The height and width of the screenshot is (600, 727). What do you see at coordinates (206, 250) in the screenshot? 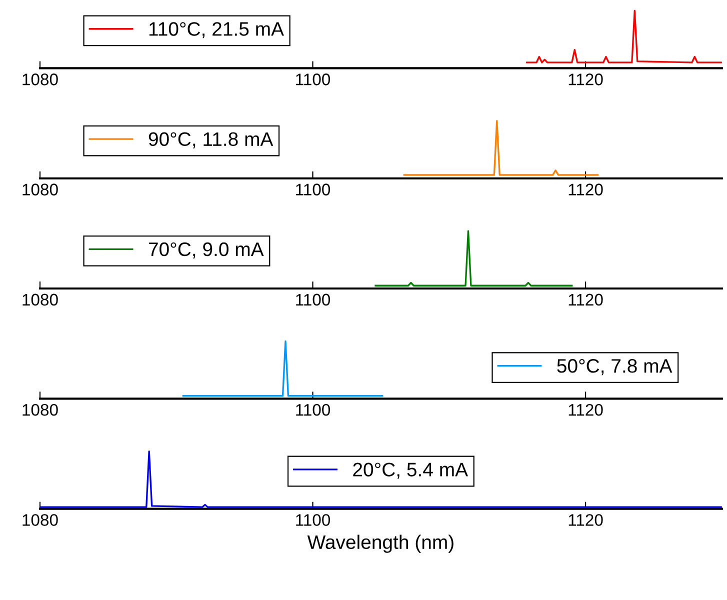
I see `legend-label: 70°C, 9.0 mA` at bounding box center [206, 250].